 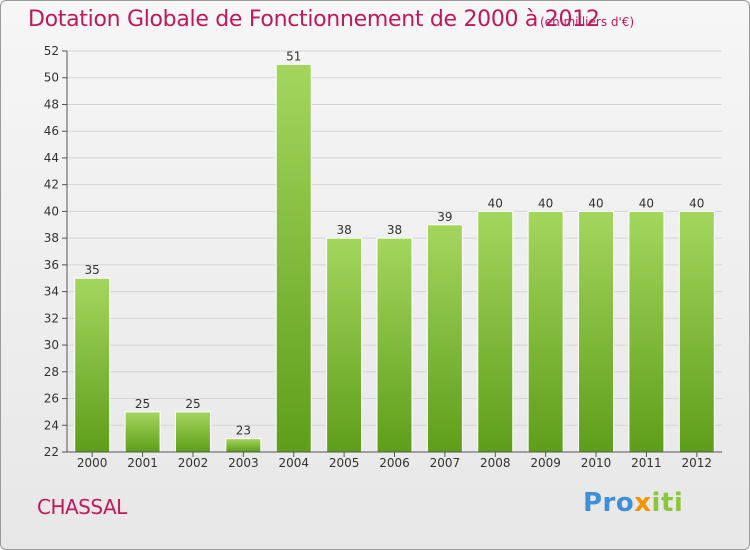 I want to click on x-tick-label-2005: 2005, so click(x=344, y=463).